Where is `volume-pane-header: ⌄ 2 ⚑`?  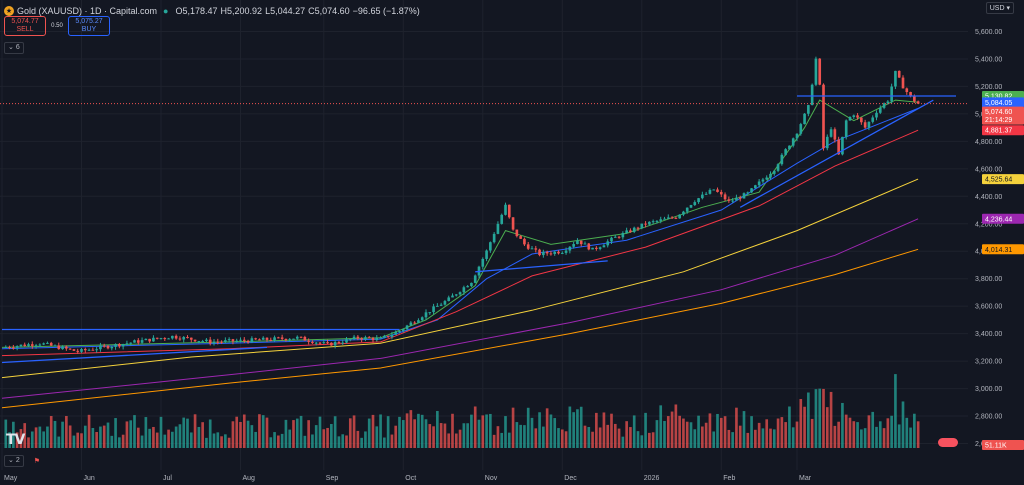
volume-pane-header: ⌄ 2 ⚑ is located at coordinates (22, 461).